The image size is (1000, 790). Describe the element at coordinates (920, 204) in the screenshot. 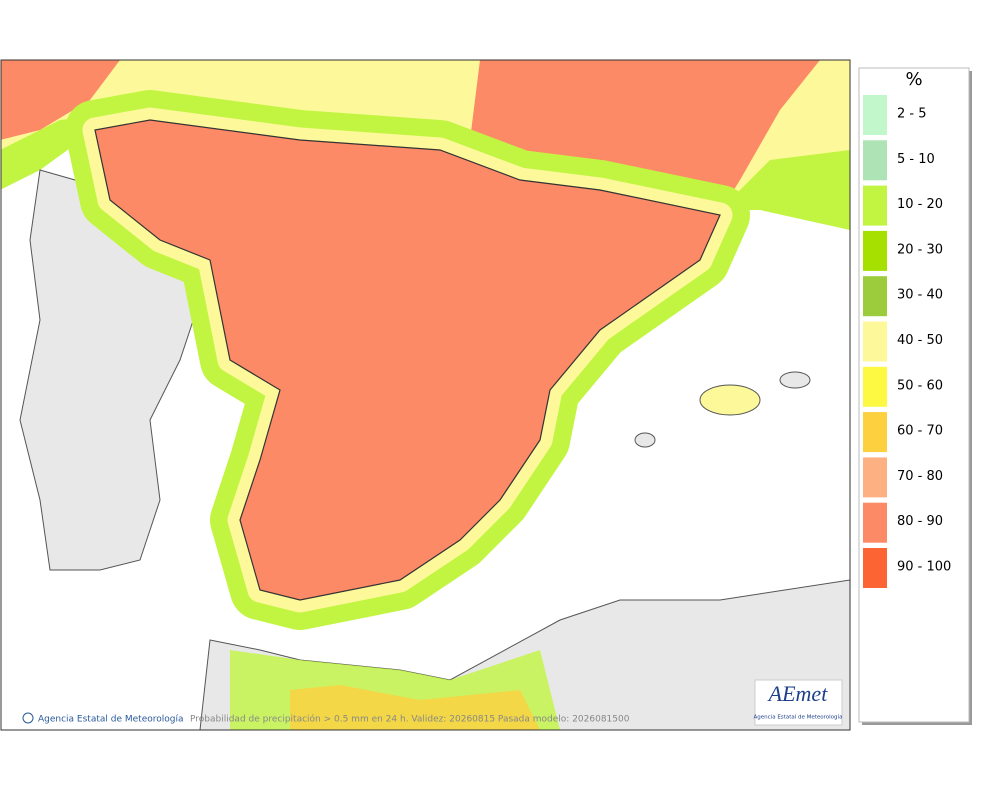

I see `legend-label: 10 - 20` at that location.